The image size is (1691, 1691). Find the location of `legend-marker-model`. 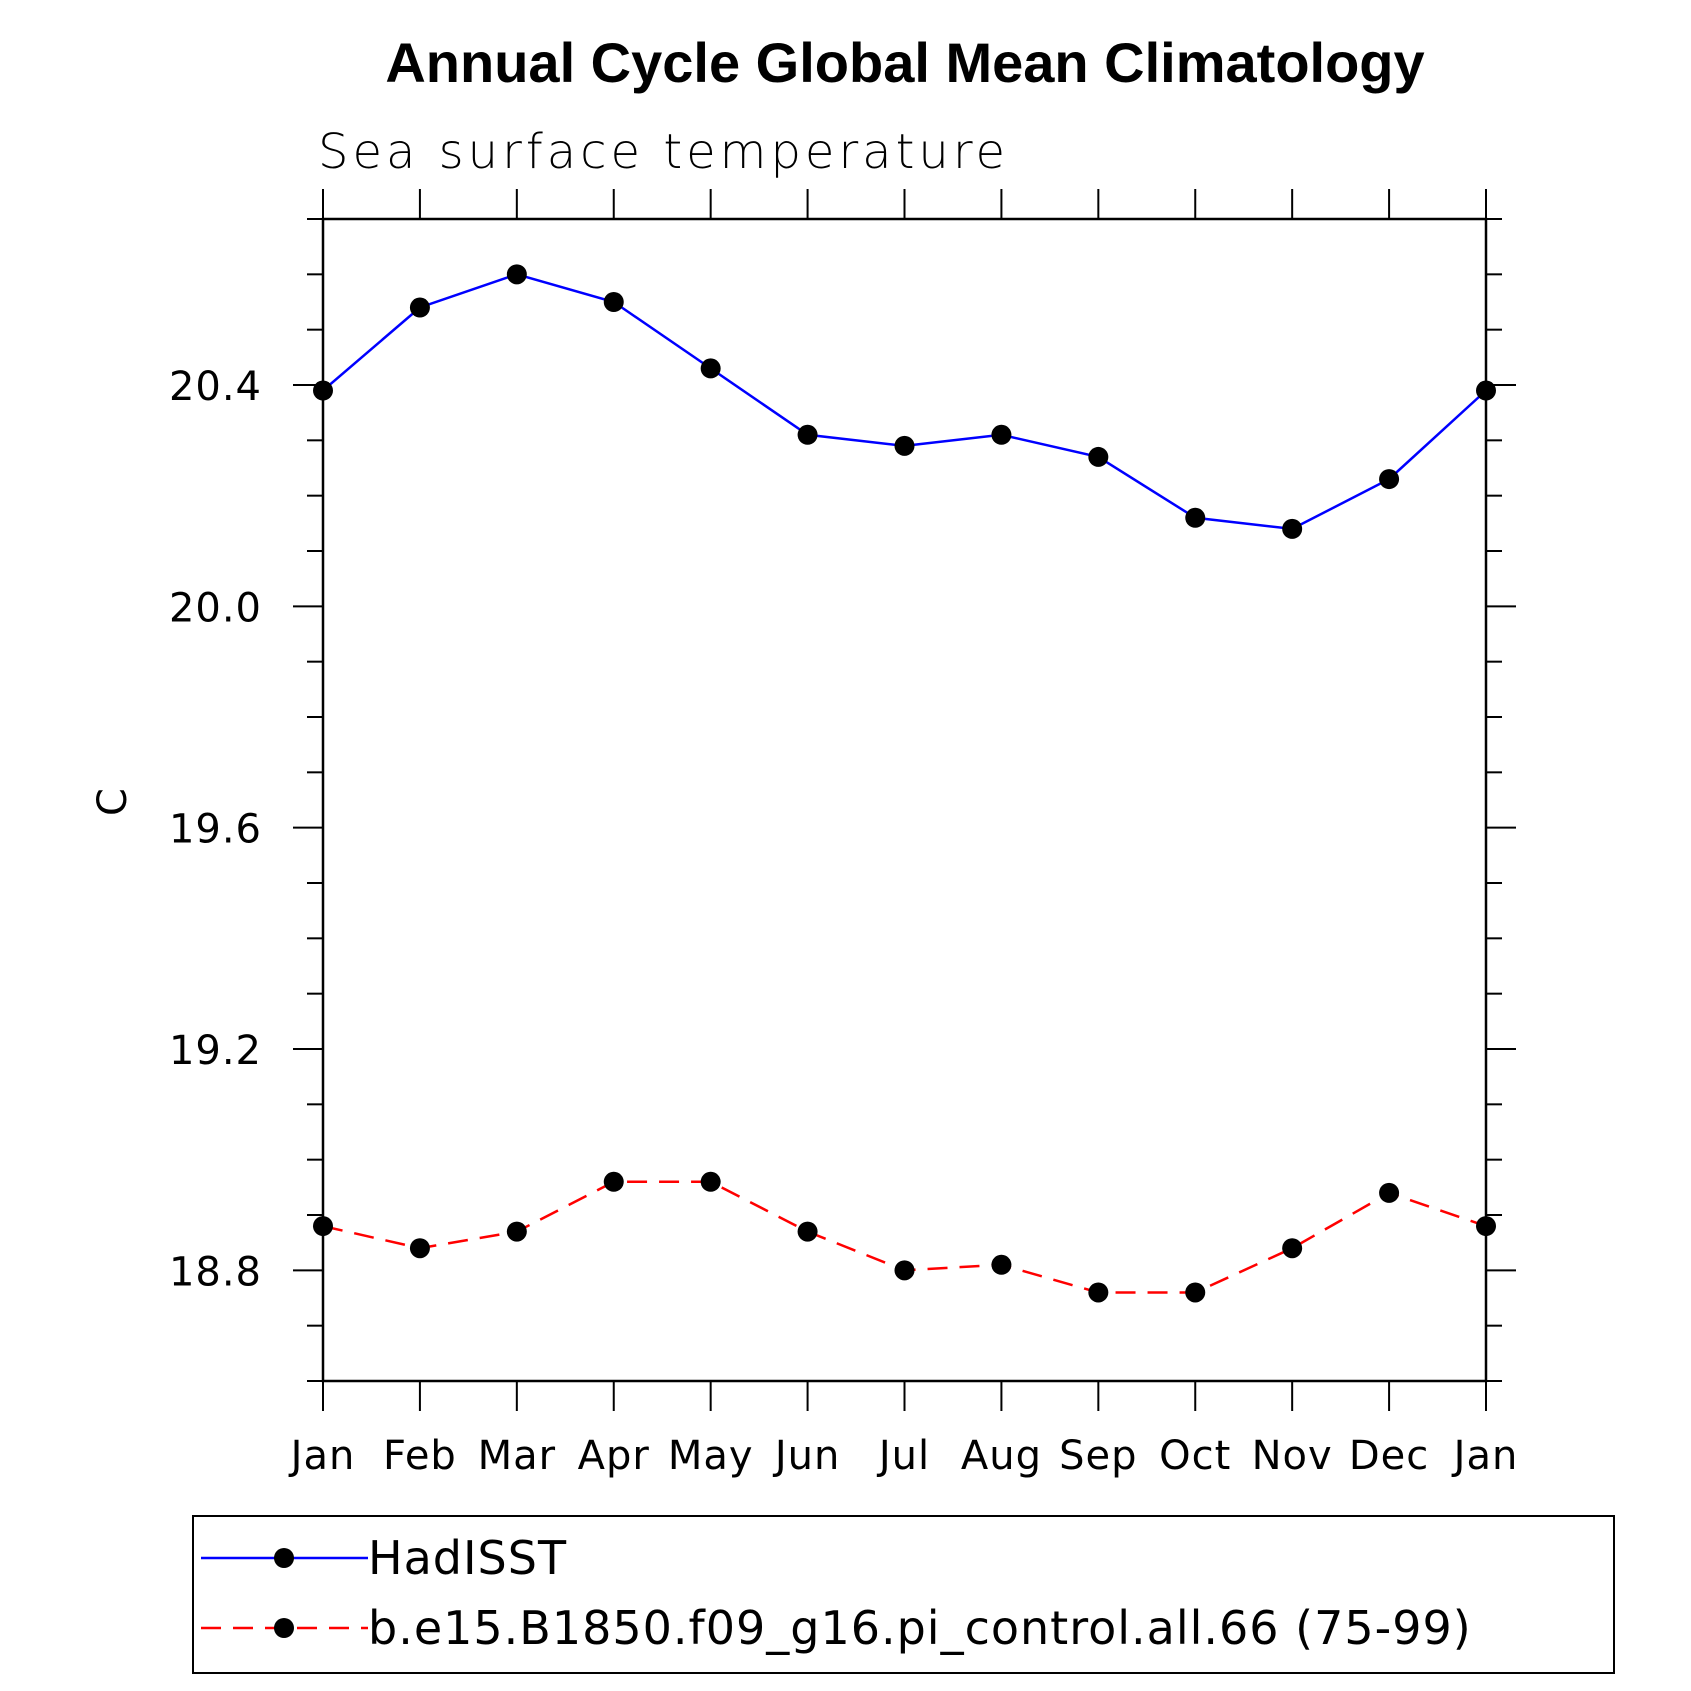

legend-marker-model is located at coordinates (284, 1628).